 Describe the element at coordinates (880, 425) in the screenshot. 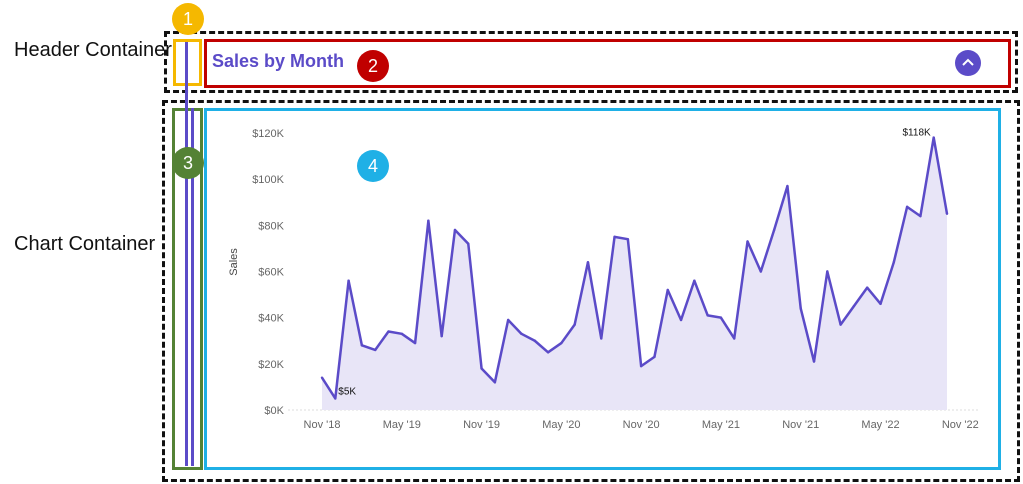

I see `x-tick-label: May '22` at that location.